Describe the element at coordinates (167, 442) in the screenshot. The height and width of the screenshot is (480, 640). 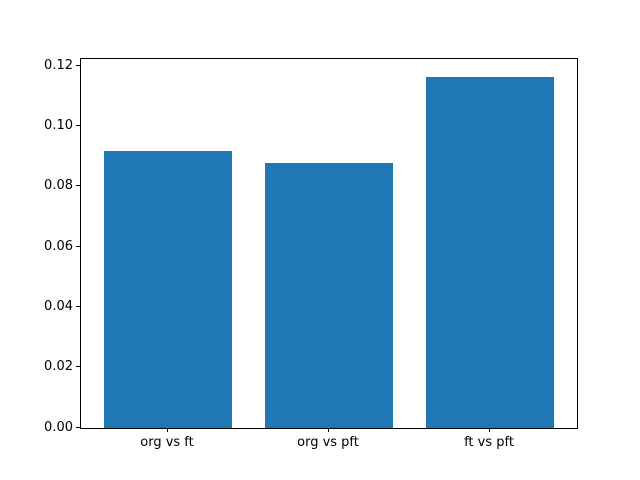
I see `x-tick-label: org vs ft` at that location.